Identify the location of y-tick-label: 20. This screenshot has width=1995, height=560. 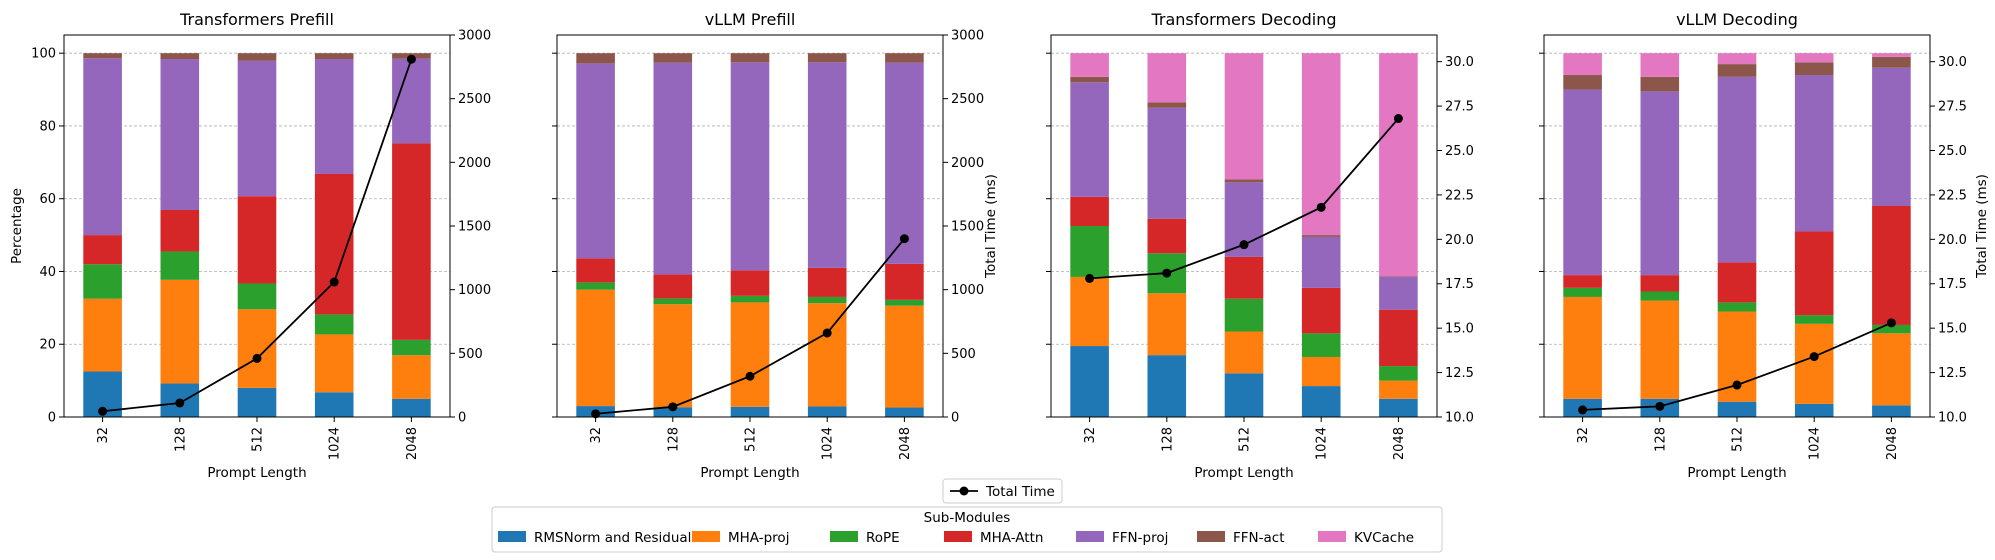
(47, 345).